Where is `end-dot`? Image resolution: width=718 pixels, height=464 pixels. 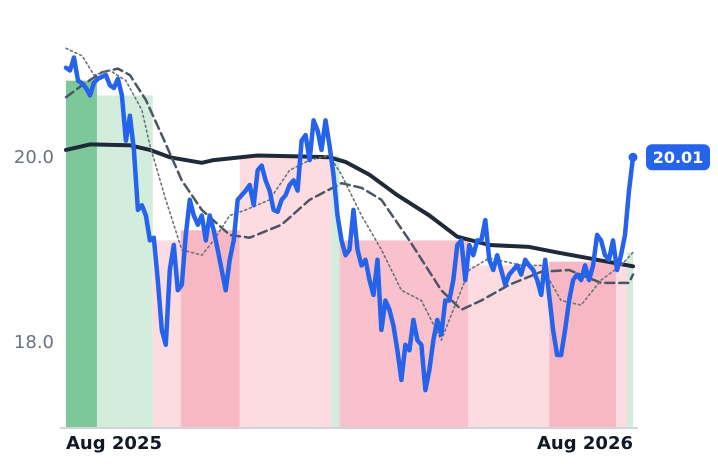 end-dot is located at coordinates (633, 157).